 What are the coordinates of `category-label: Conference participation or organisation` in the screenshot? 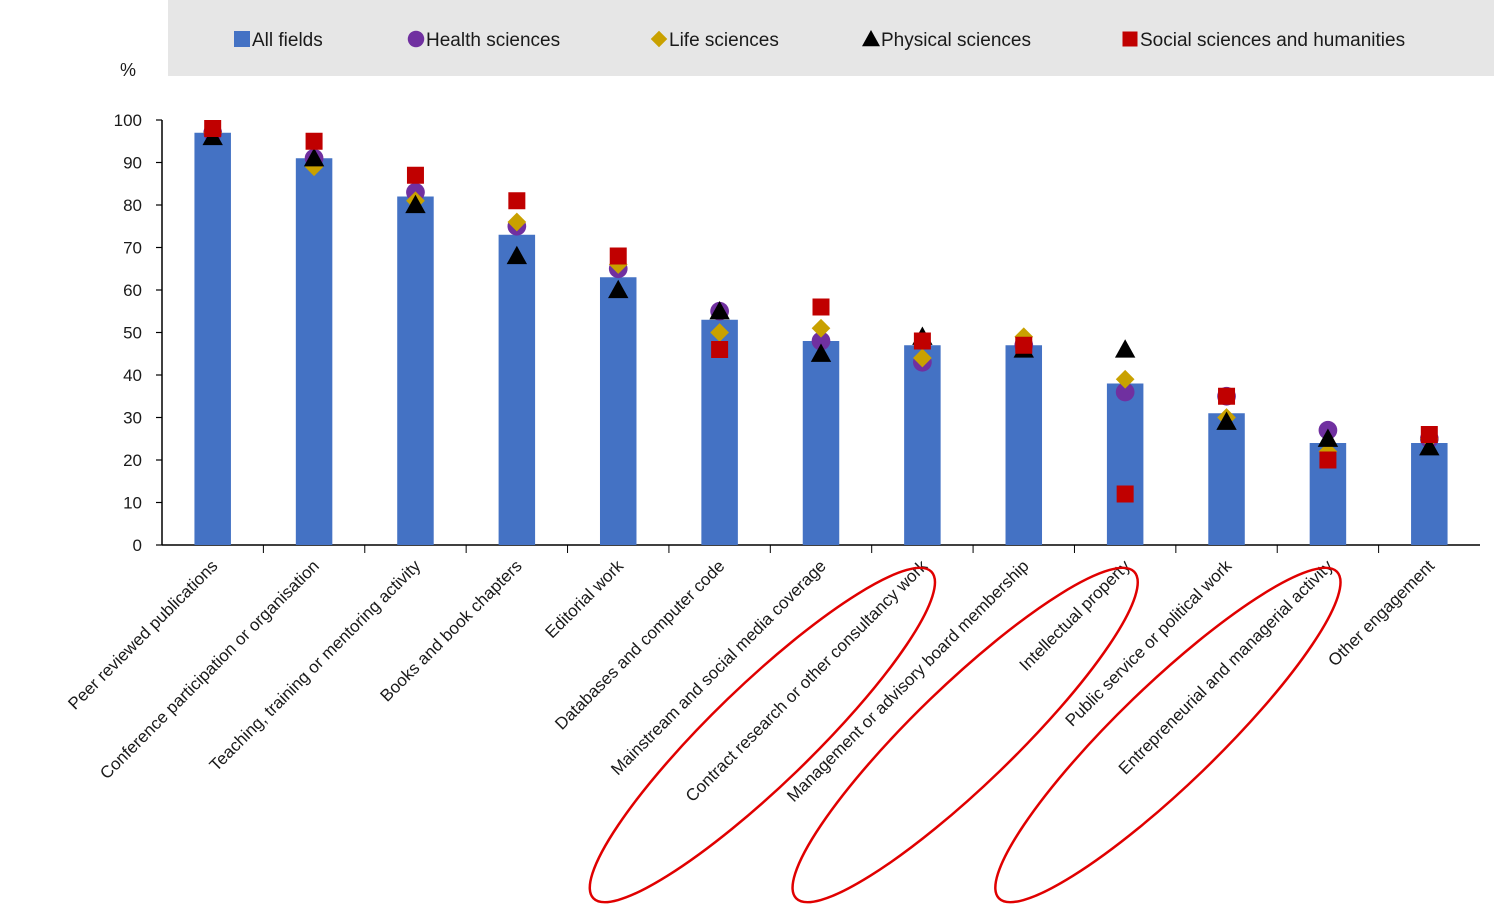 It's located at (209, 669).